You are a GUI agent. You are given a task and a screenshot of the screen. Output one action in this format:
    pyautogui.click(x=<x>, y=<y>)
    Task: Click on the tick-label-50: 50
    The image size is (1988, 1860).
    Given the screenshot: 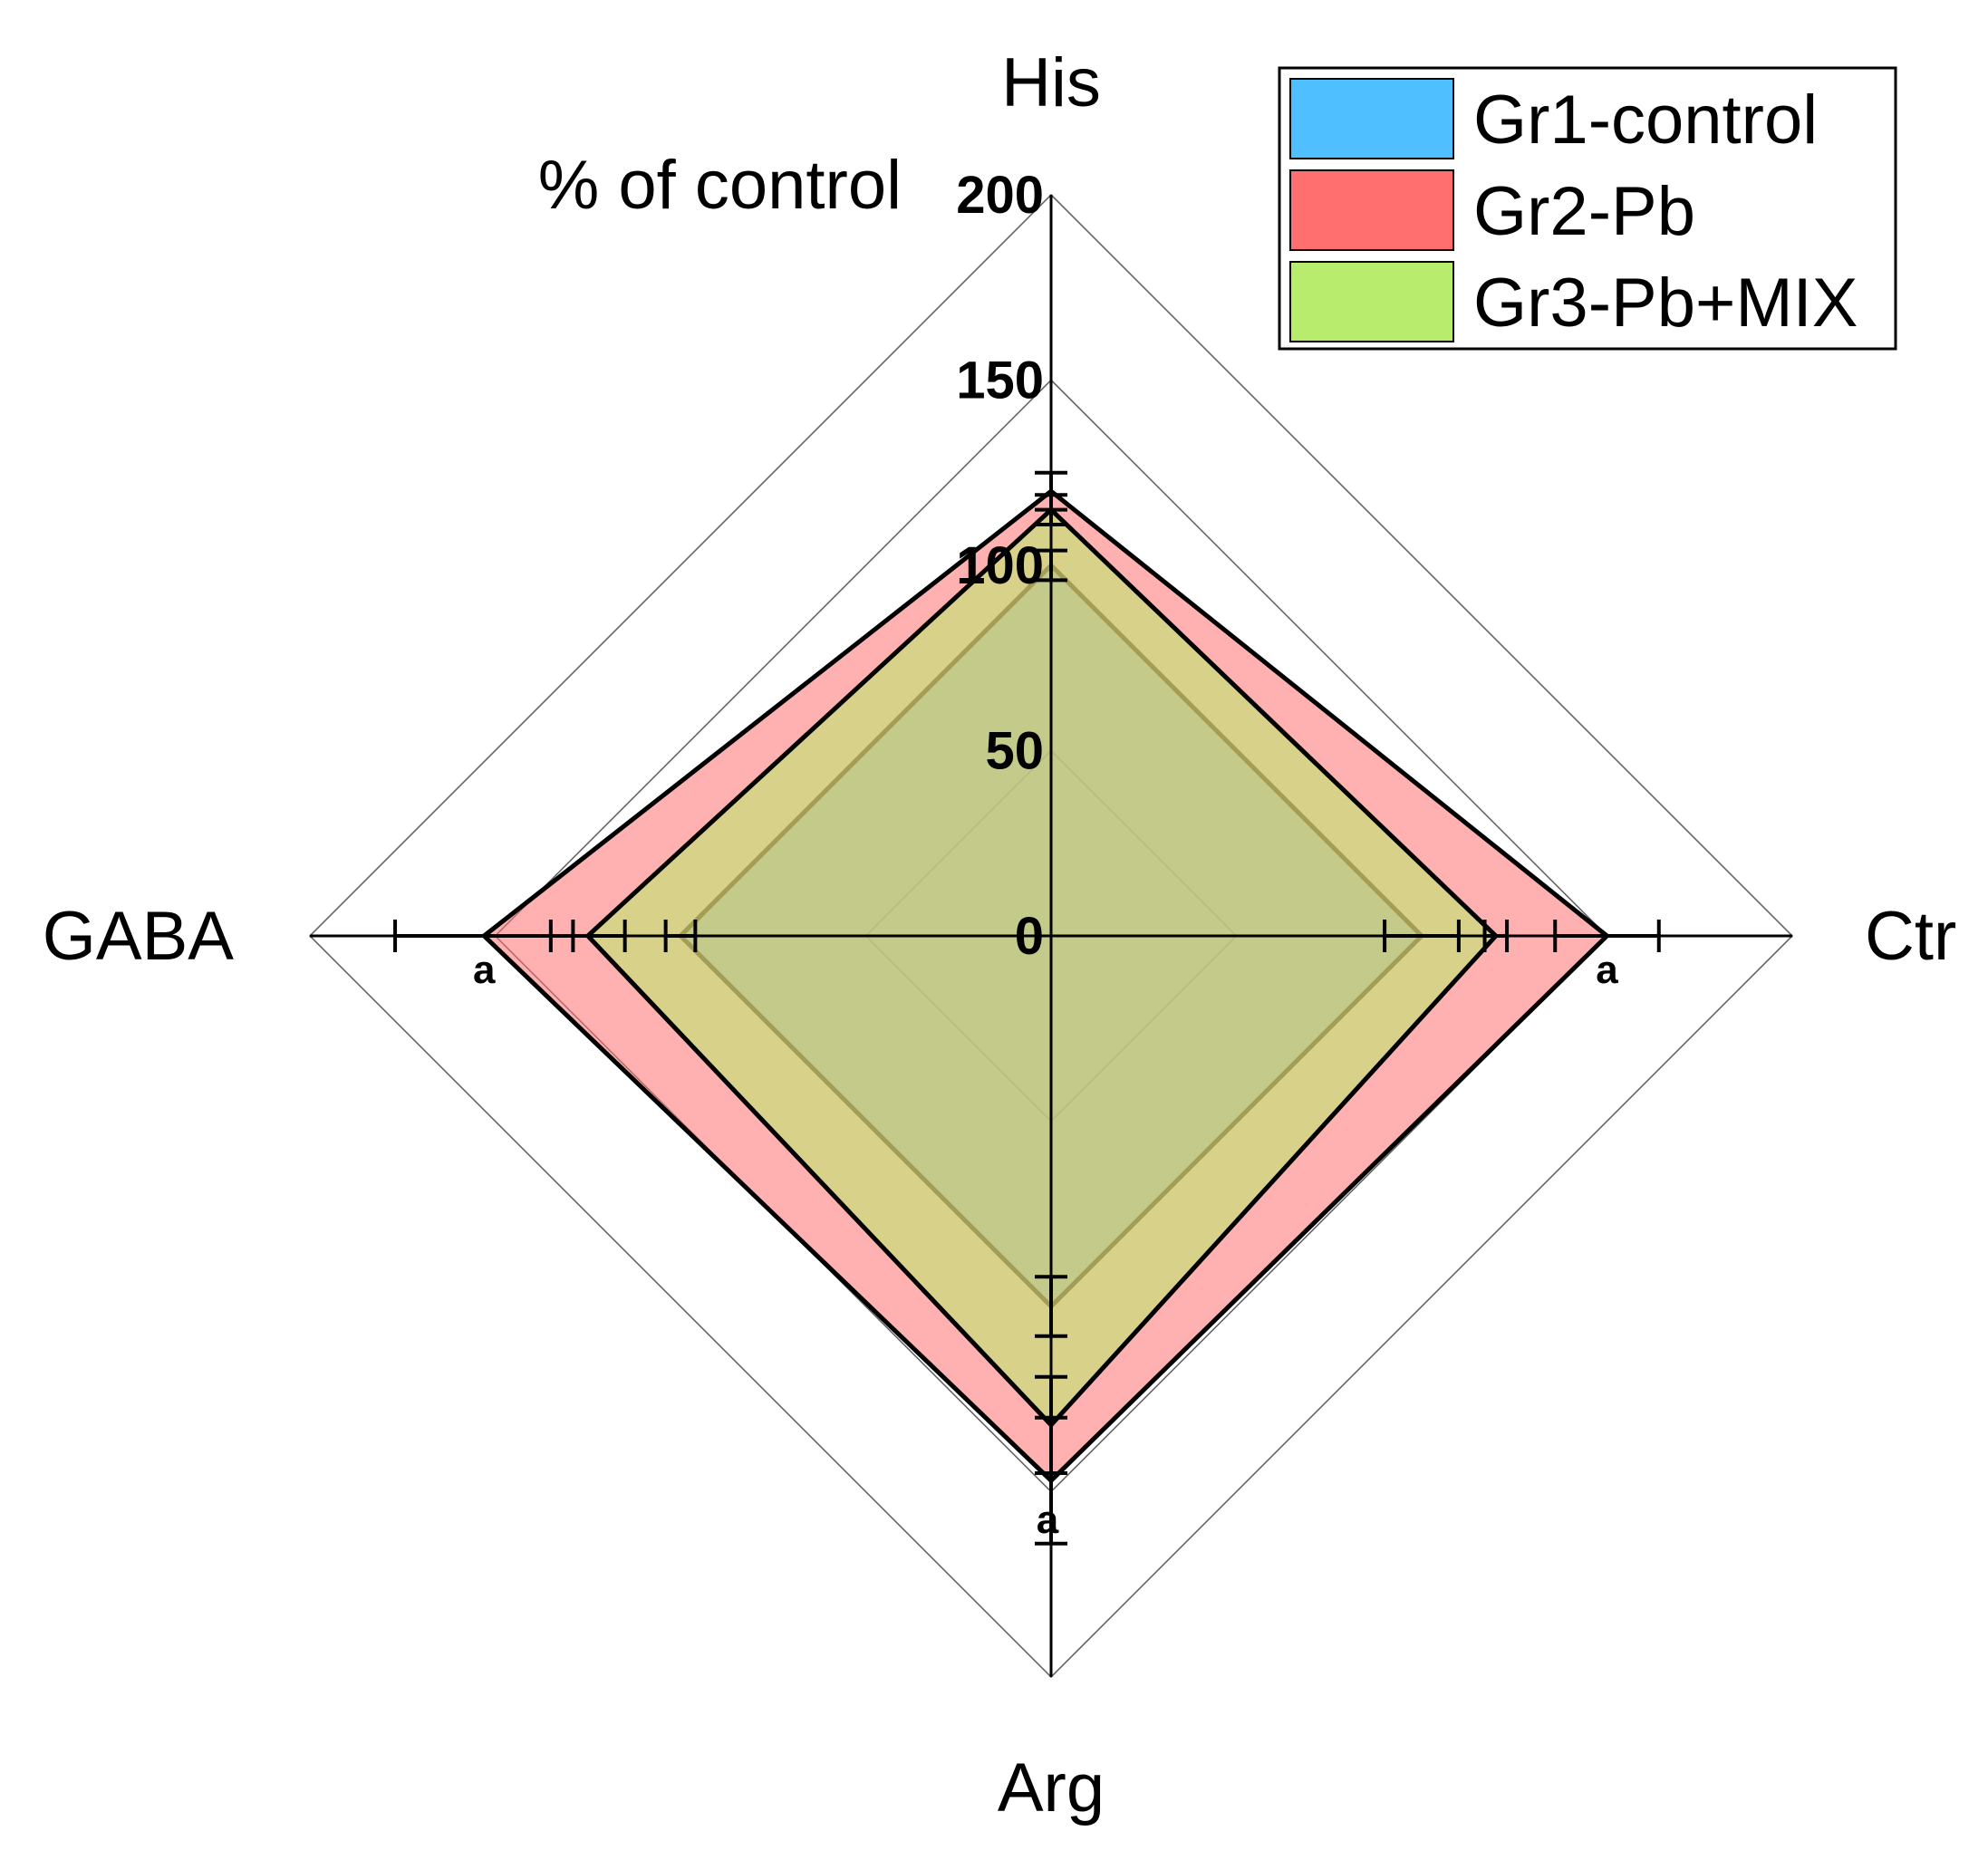 What is the action you would take?
    pyautogui.click(x=1014, y=751)
    